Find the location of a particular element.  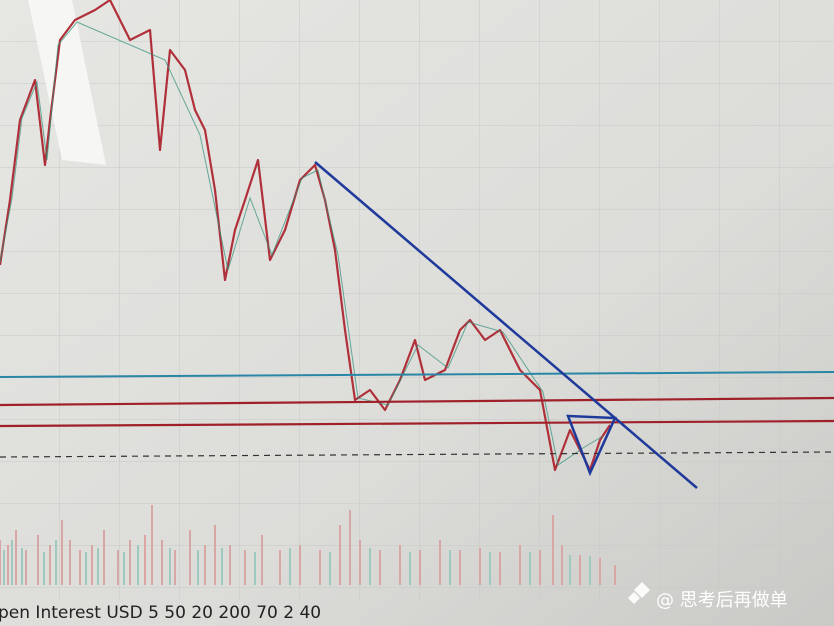

indicator-label: pen Interest USD 5 50 20 200 70 2 40 is located at coordinates (160, 613).